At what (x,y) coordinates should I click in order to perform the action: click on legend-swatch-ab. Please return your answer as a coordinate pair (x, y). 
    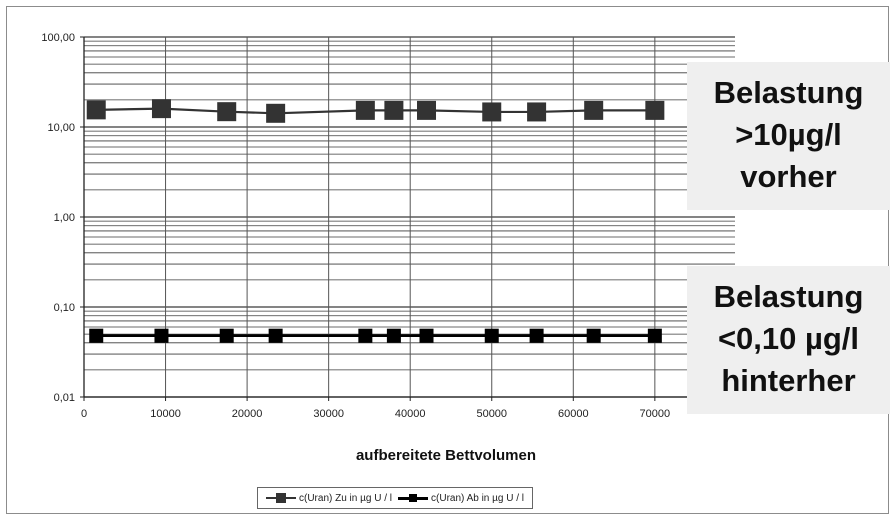
    Looking at the image, I should click on (413, 497).